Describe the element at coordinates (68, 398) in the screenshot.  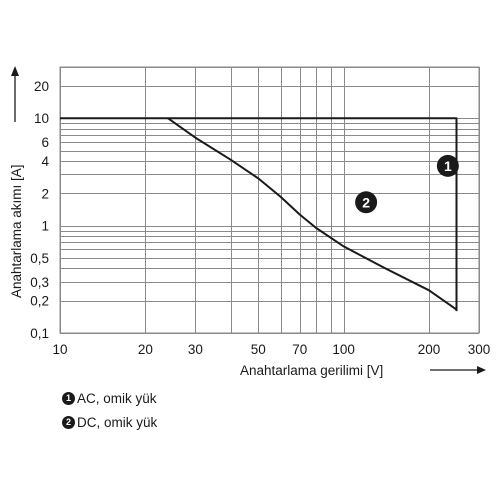
I see `legend-marker-1: 1` at that location.